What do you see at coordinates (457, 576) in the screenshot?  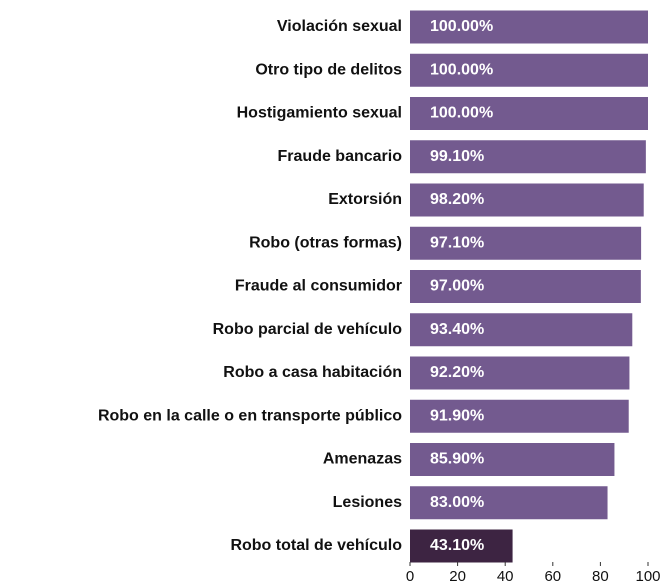 I see `x-tick-label: 20` at bounding box center [457, 576].